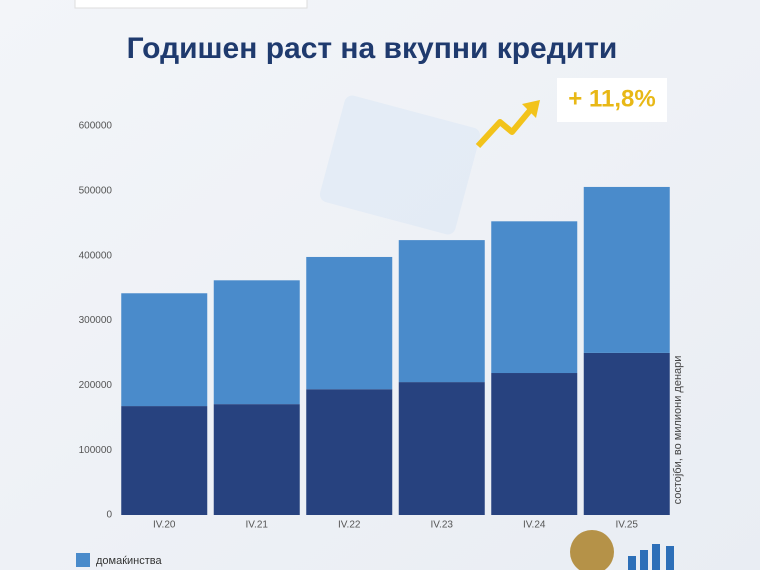 This screenshot has height=570, width=760. Describe the element at coordinates (96, 450) in the screenshot. I see `y-tick-label: 100000` at that location.